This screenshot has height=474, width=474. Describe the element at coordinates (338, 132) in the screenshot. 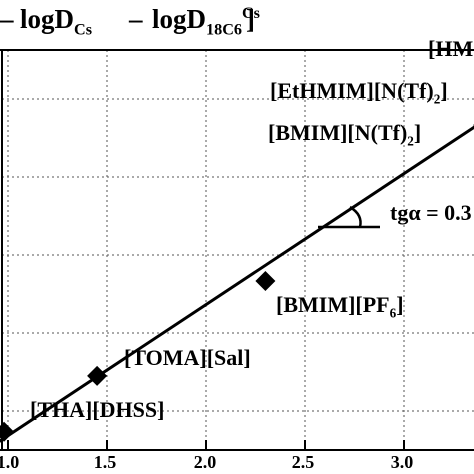

I see `label-bmim-ntf2-text: [BMIM][N(Tf)` at that location.